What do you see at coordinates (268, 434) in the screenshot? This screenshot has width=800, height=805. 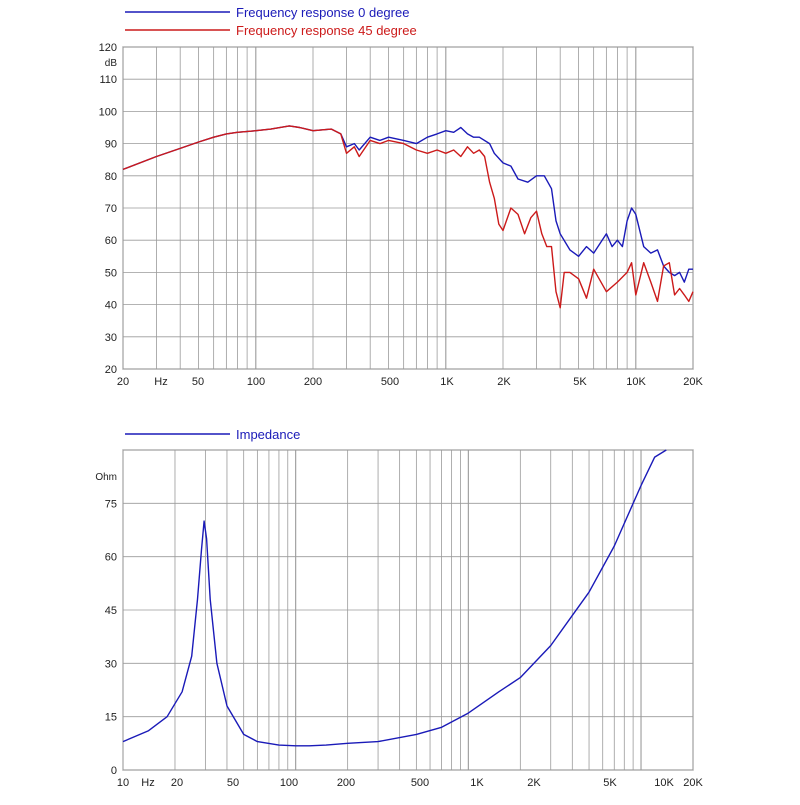 I see `legend-label: Impedance` at bounding box center [268, 434].